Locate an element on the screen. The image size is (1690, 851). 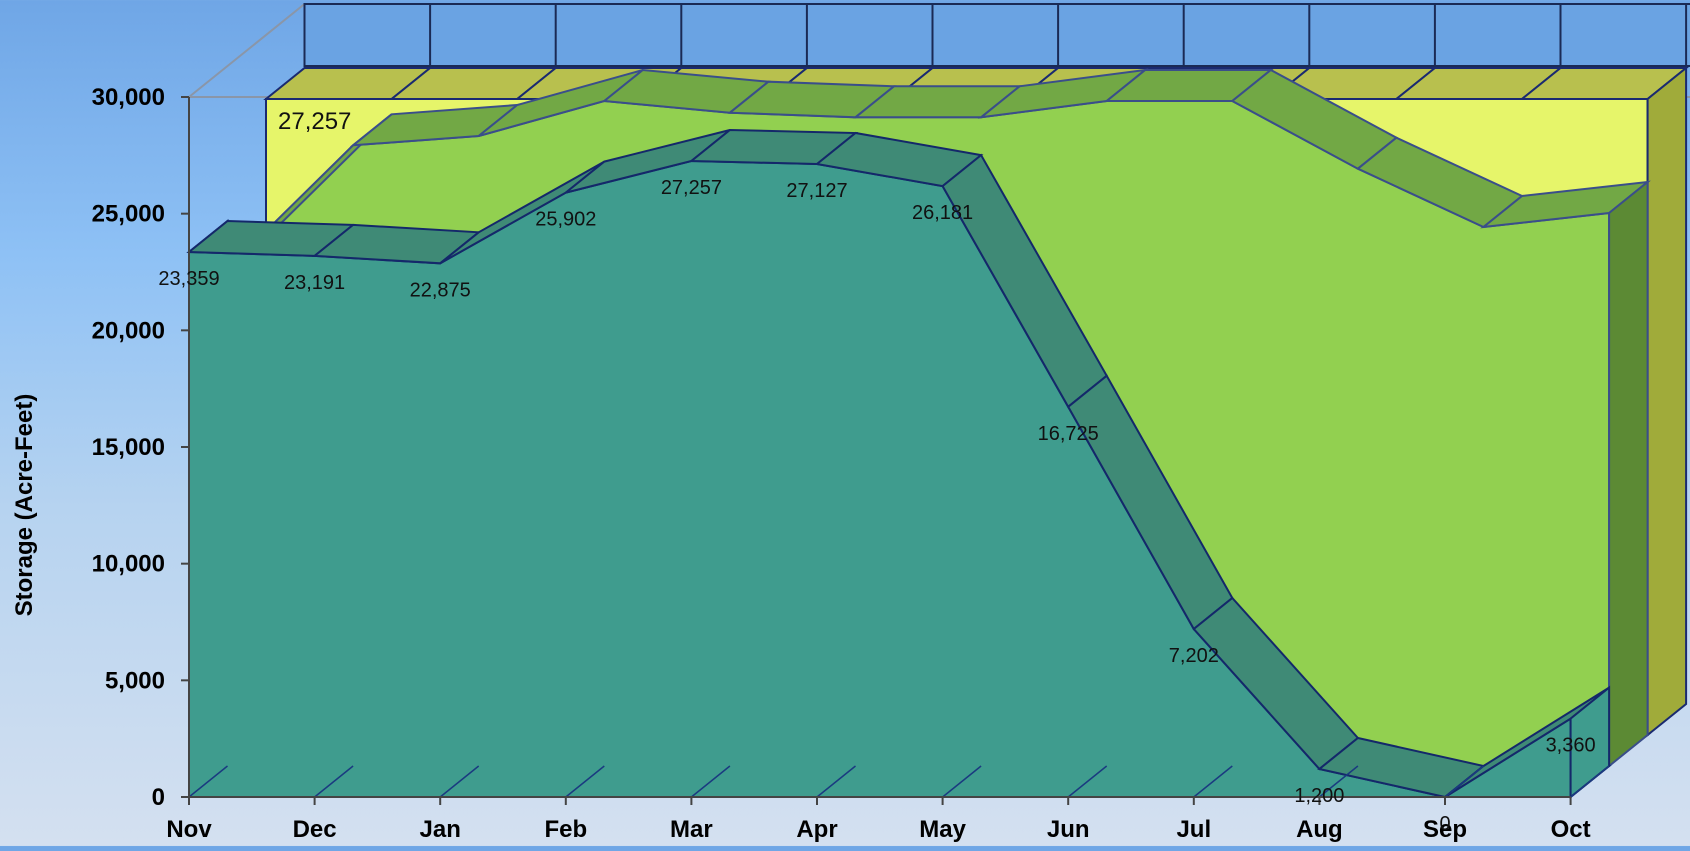
x-tick-label: May is located at coordinates (942, 829).